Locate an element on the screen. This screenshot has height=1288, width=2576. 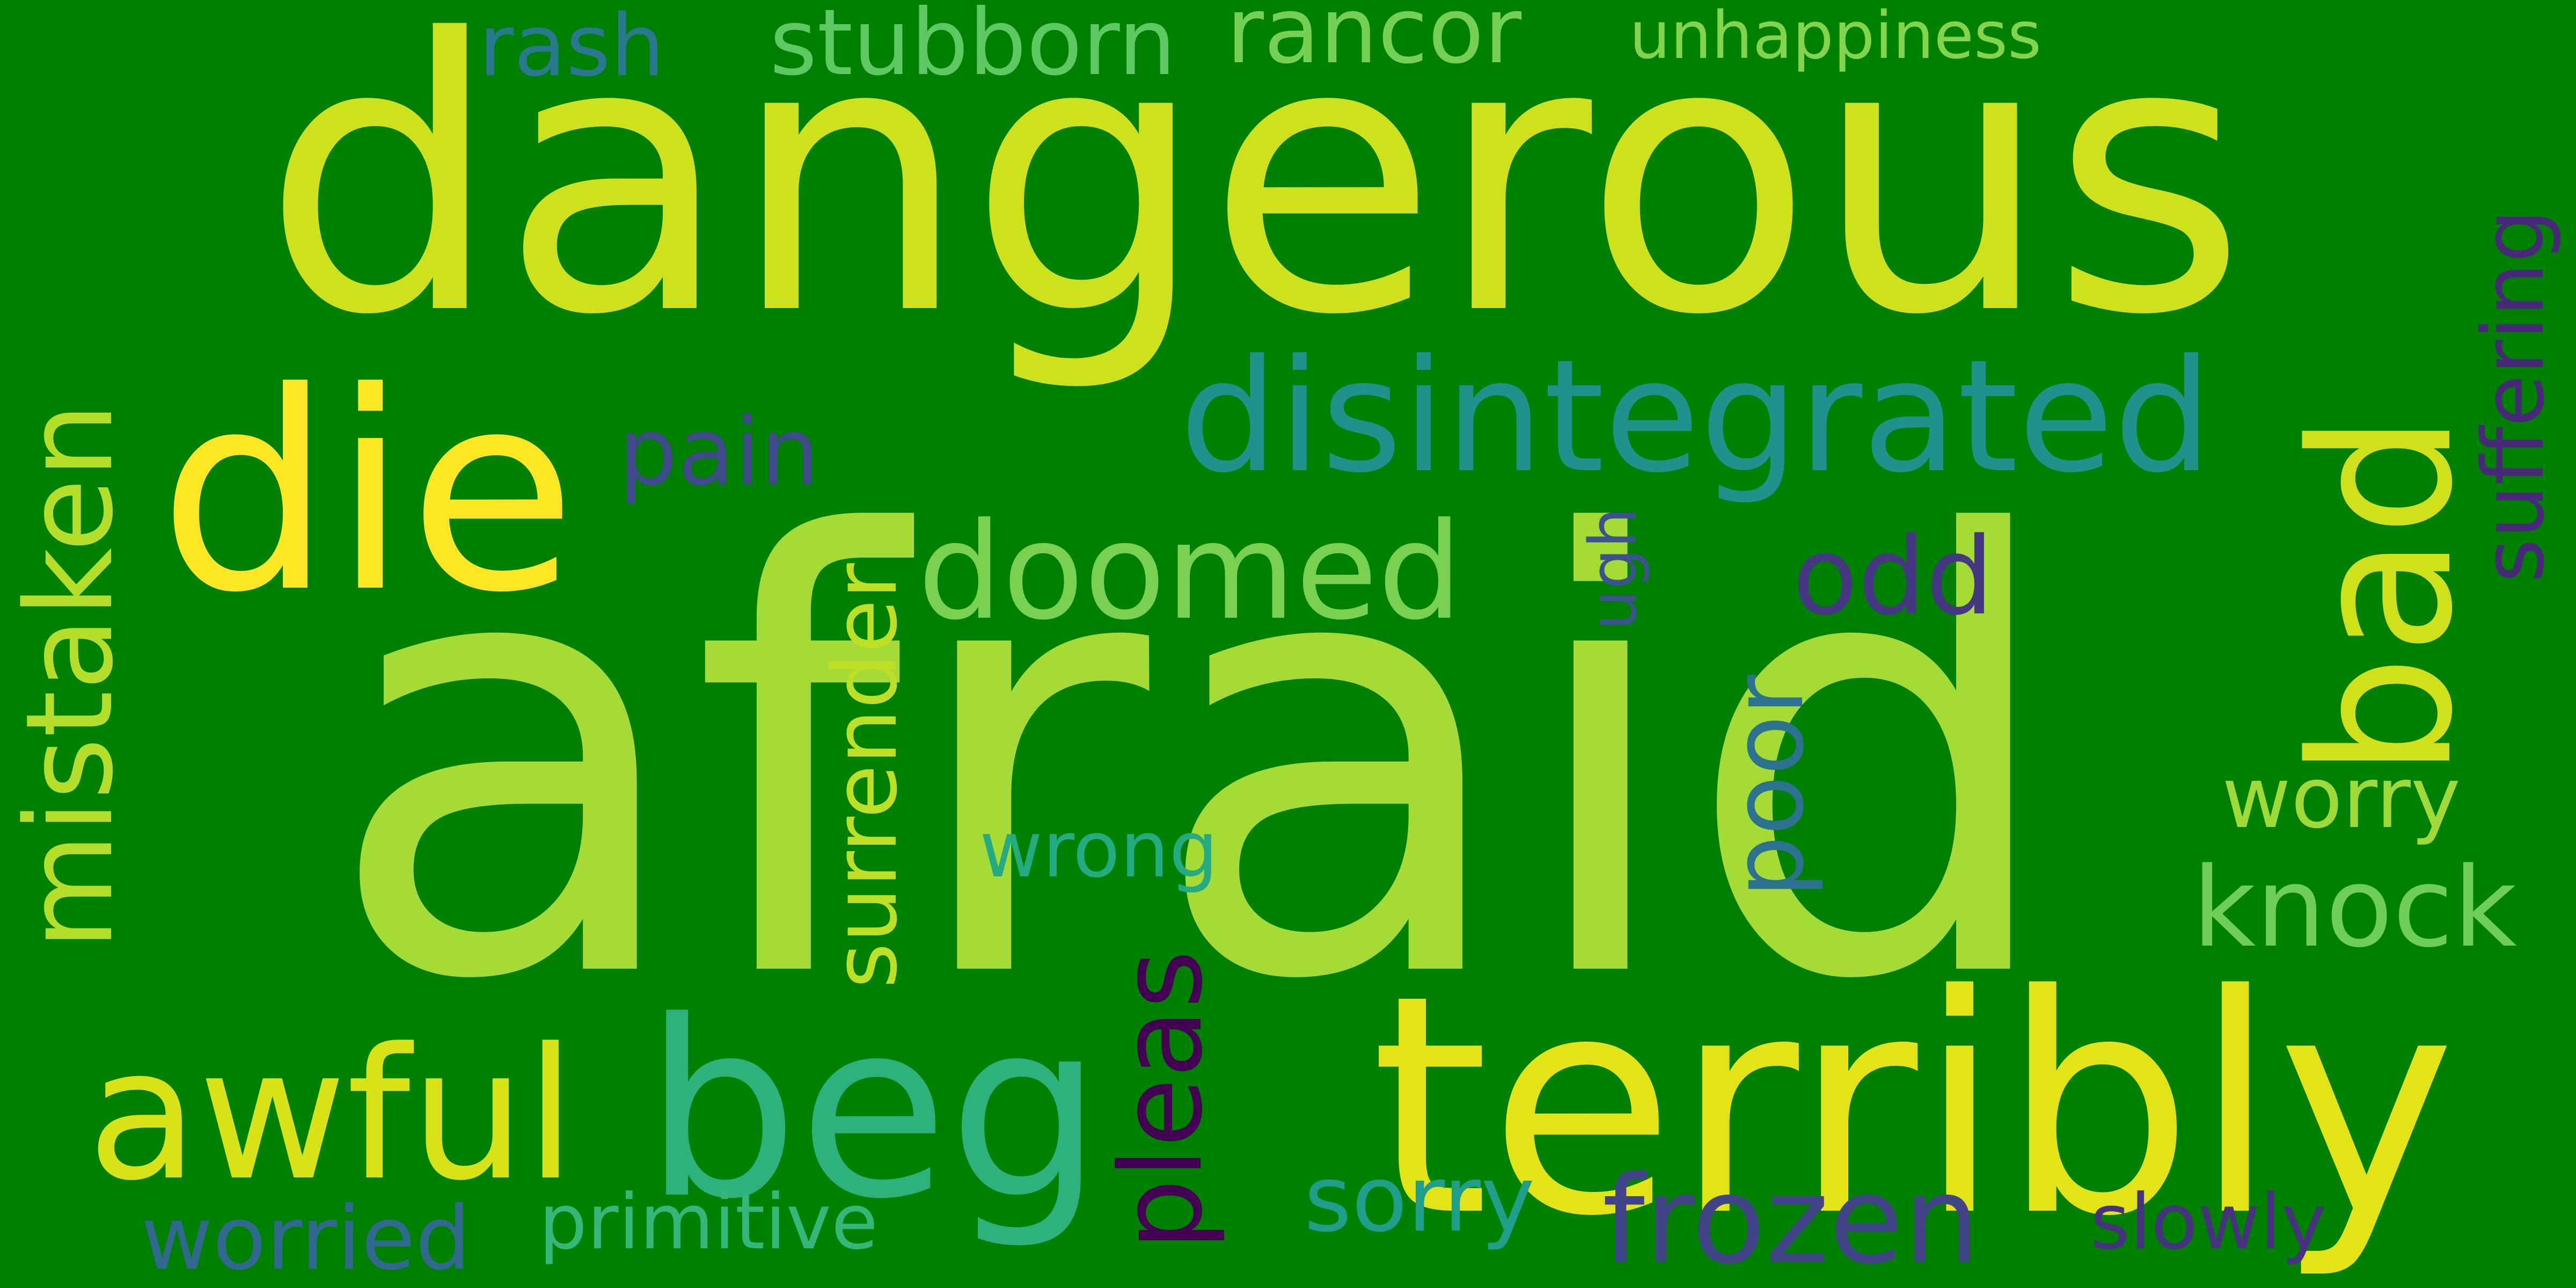
word-rash: rash is located at coordinates (572, 48).